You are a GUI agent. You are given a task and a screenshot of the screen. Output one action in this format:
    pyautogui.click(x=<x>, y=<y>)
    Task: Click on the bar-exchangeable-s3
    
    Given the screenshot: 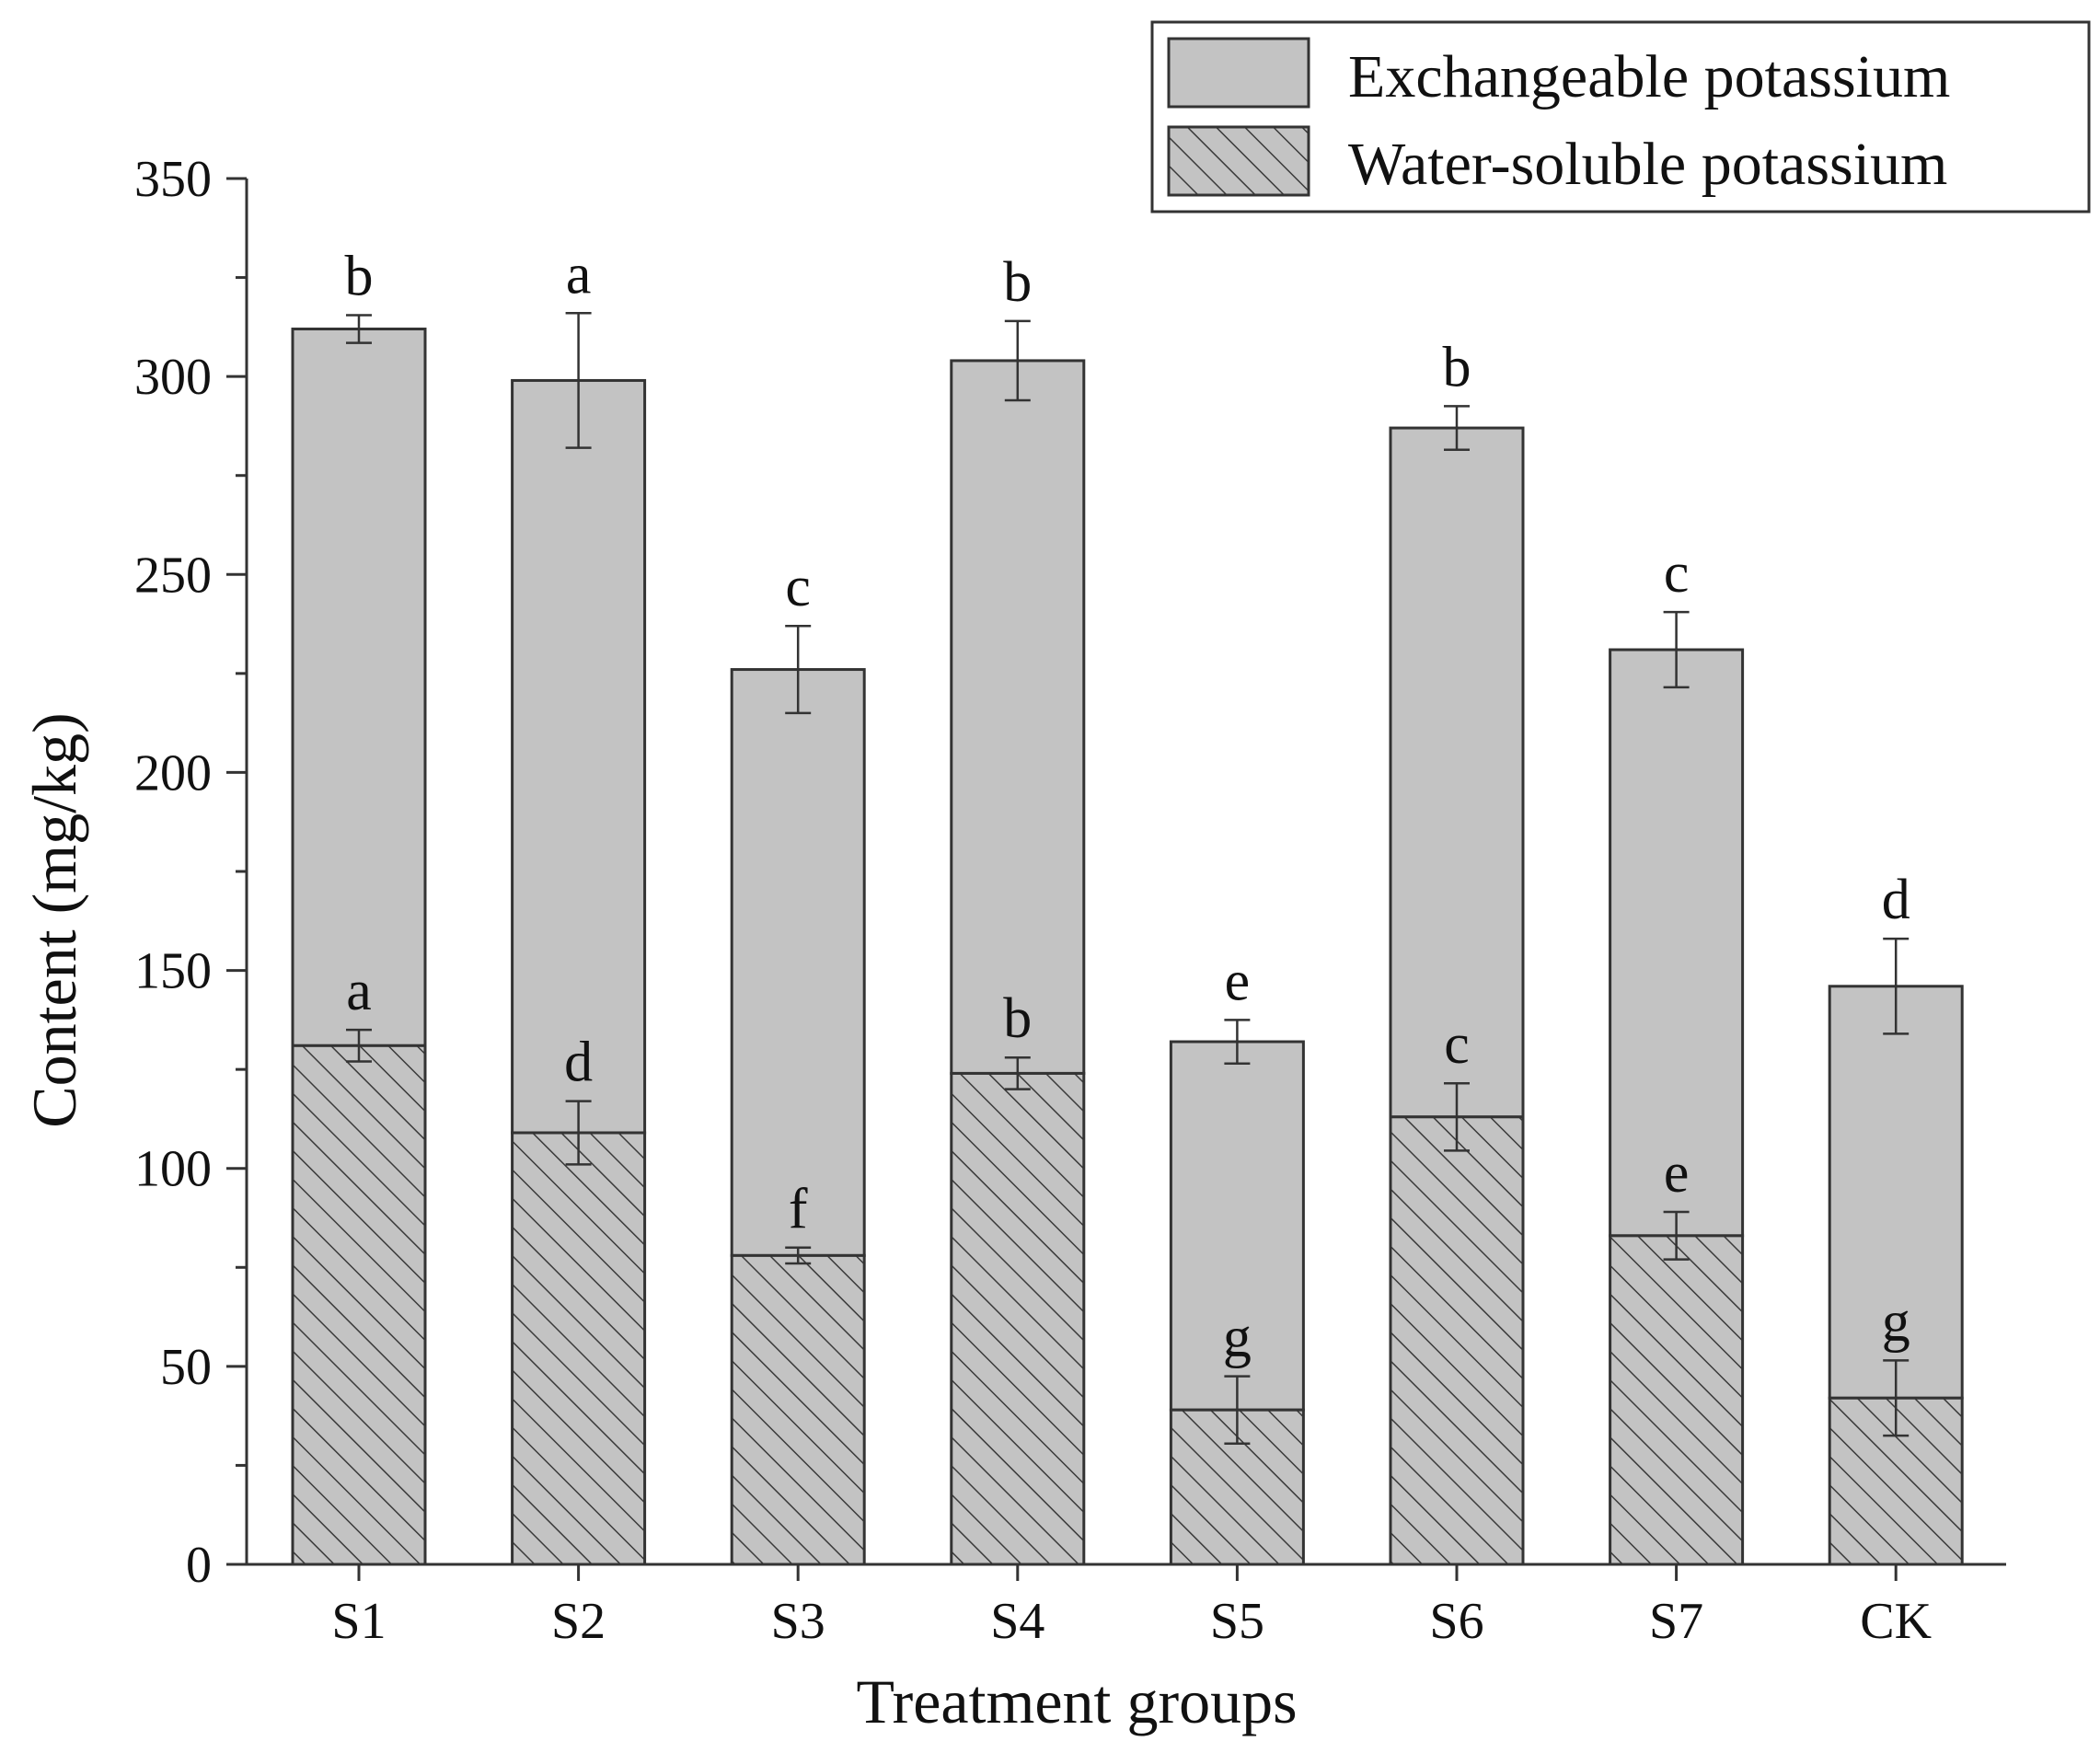 What is the action you would take?
    pyautogui.click(x=798, y=962)
    